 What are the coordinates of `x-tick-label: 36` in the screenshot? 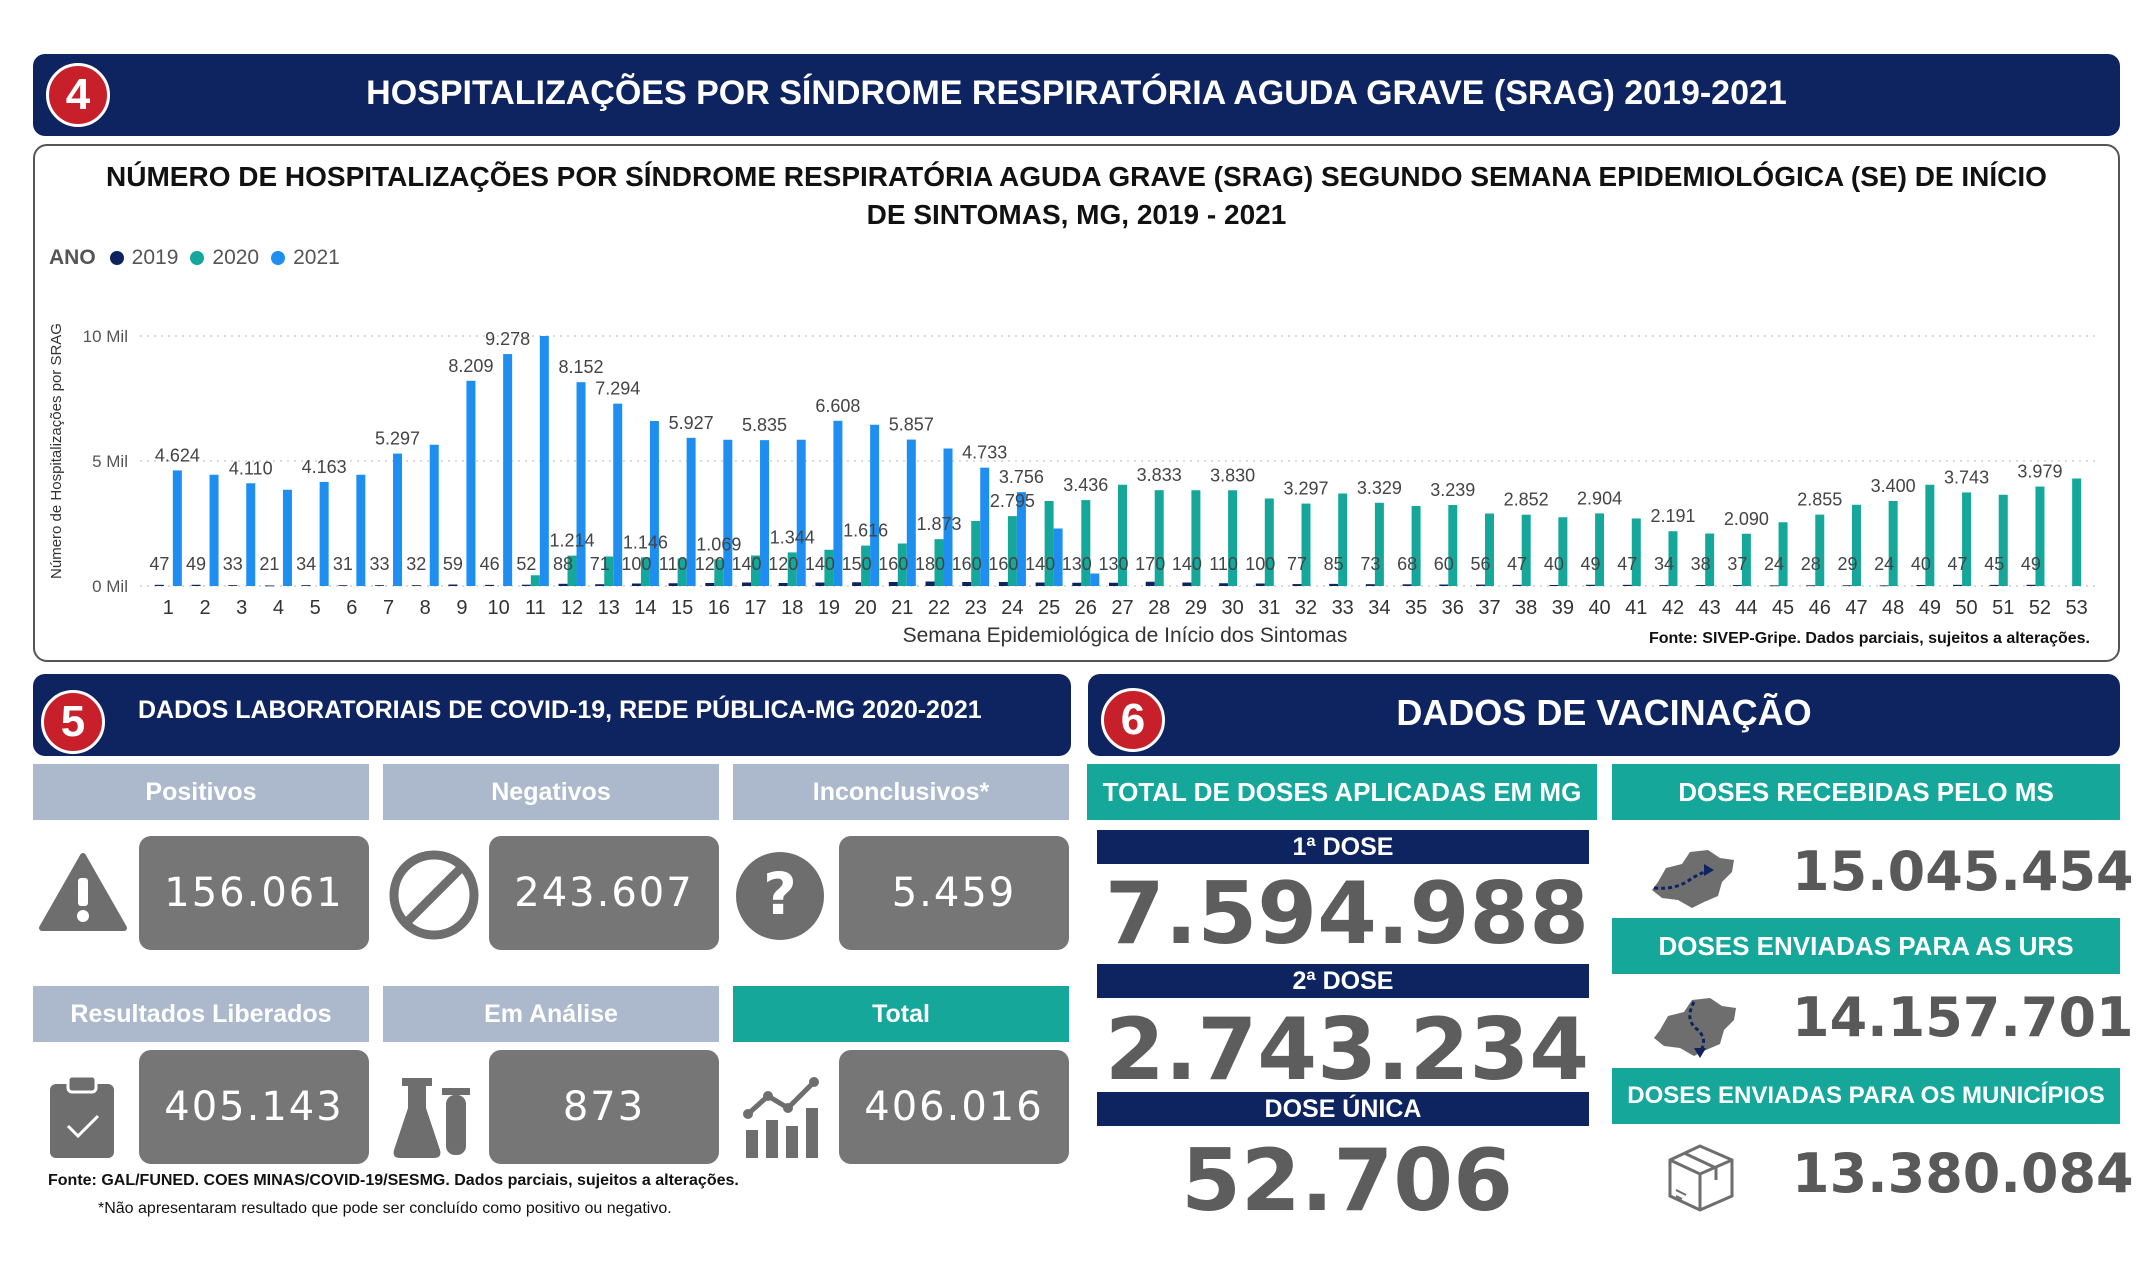 It's located at (1453, 608).